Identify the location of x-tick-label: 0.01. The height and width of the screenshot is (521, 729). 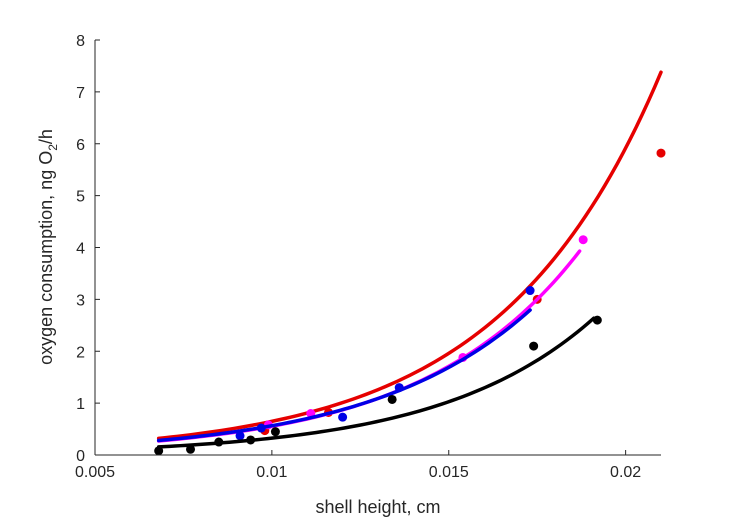
(271, 472).